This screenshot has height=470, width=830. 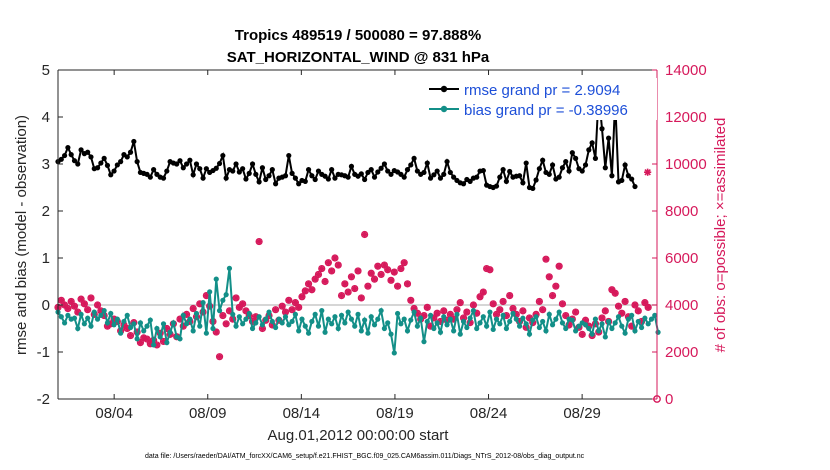 I want to click on x-axis-label: Aug.01,2012 00:00:00 start, so click(x=359, y=435).